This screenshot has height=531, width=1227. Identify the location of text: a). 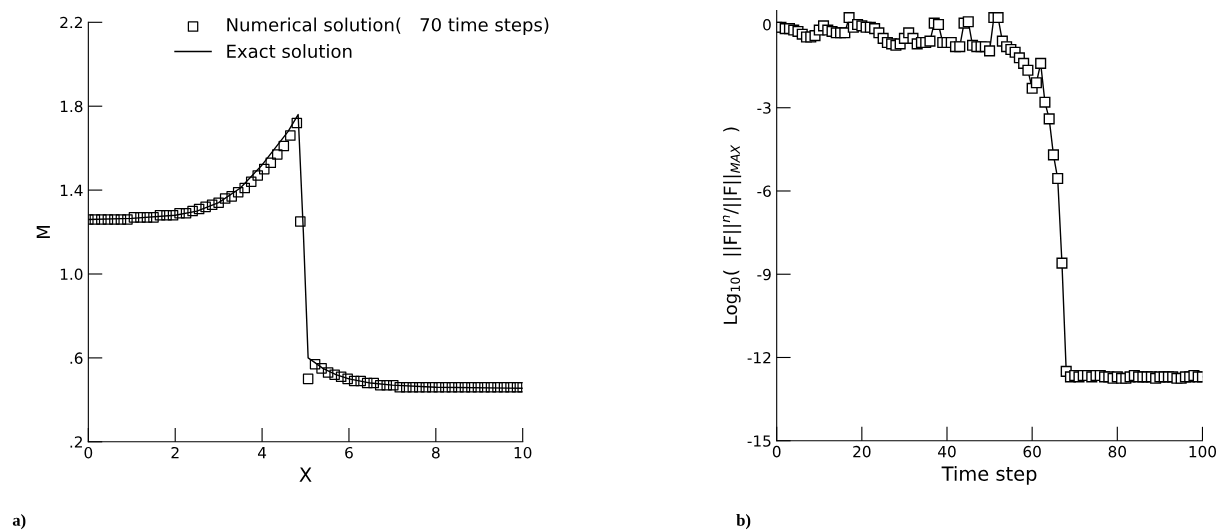
(19, 522).